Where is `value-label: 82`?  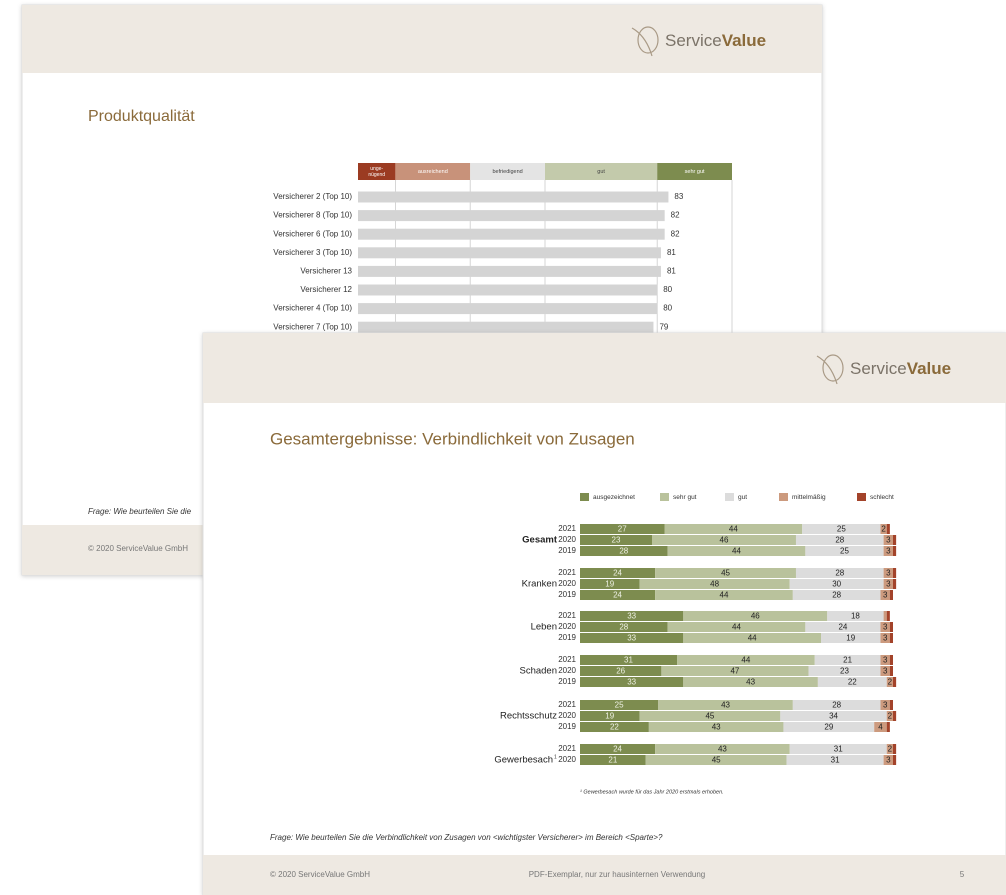
value-label: 82 is located at coordinates (675, 215).